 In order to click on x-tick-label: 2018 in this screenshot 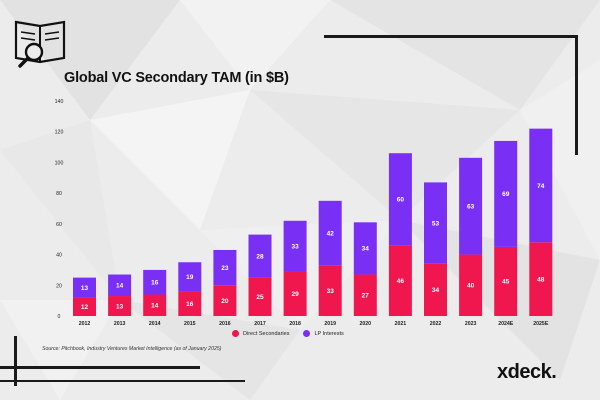, I will do `click(295, 324)`.